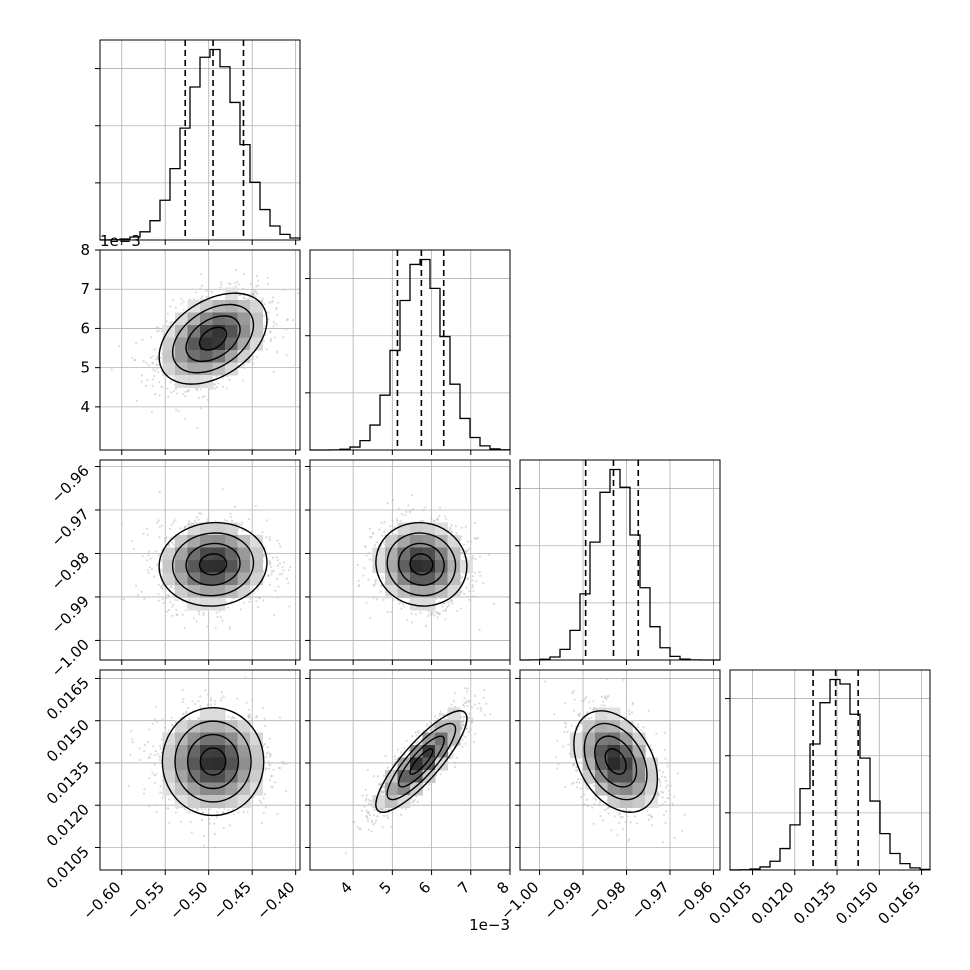 This screenshot has width=970, height=970. I want to click on panel-content, so click(207, 762).